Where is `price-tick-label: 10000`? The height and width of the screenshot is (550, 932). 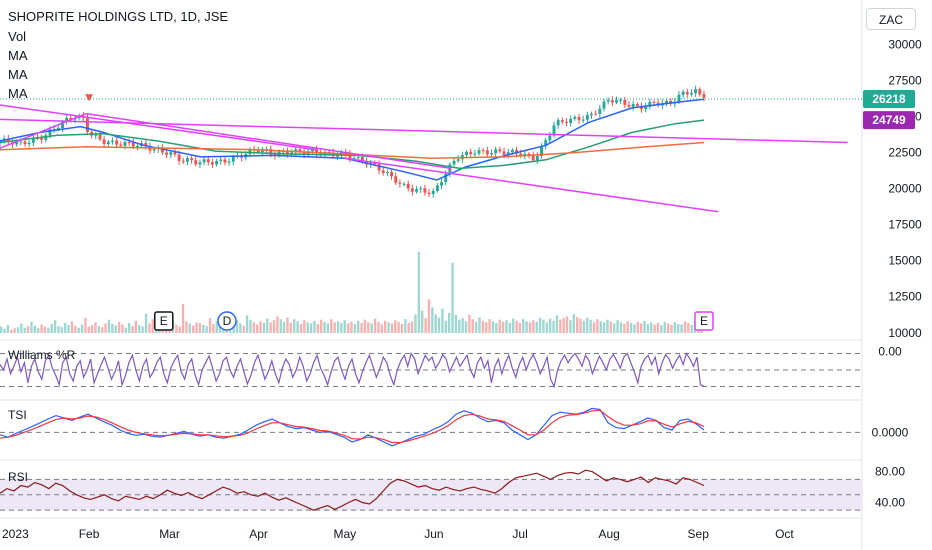 price-tick-label: 10000 is located at coordinates (905, 333).